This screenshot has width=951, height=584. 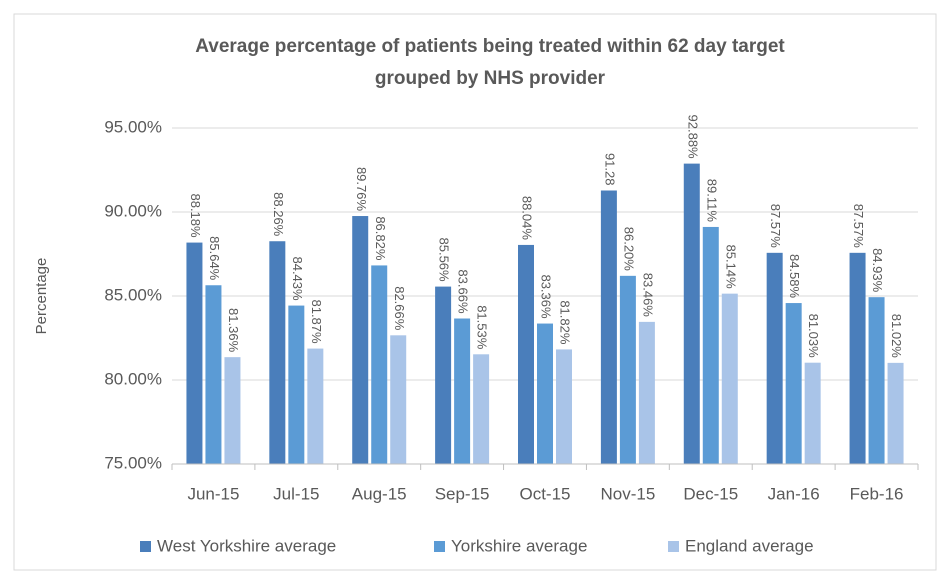 What do you see at coordinates (813, 336) in the screenshot?
I see `value-label: 81.03%` at bounding box center [813, 336].